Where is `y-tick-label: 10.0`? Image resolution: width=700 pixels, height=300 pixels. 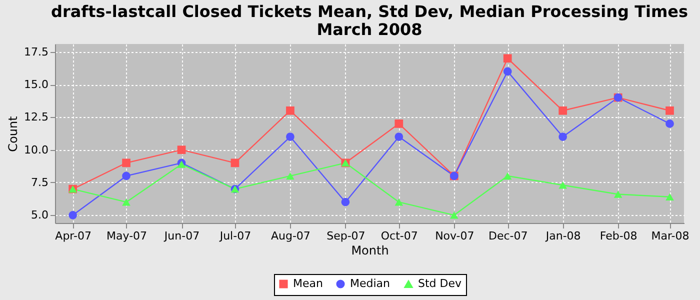
y-tick-label: 10.0 is located at coordinates (36, 149).